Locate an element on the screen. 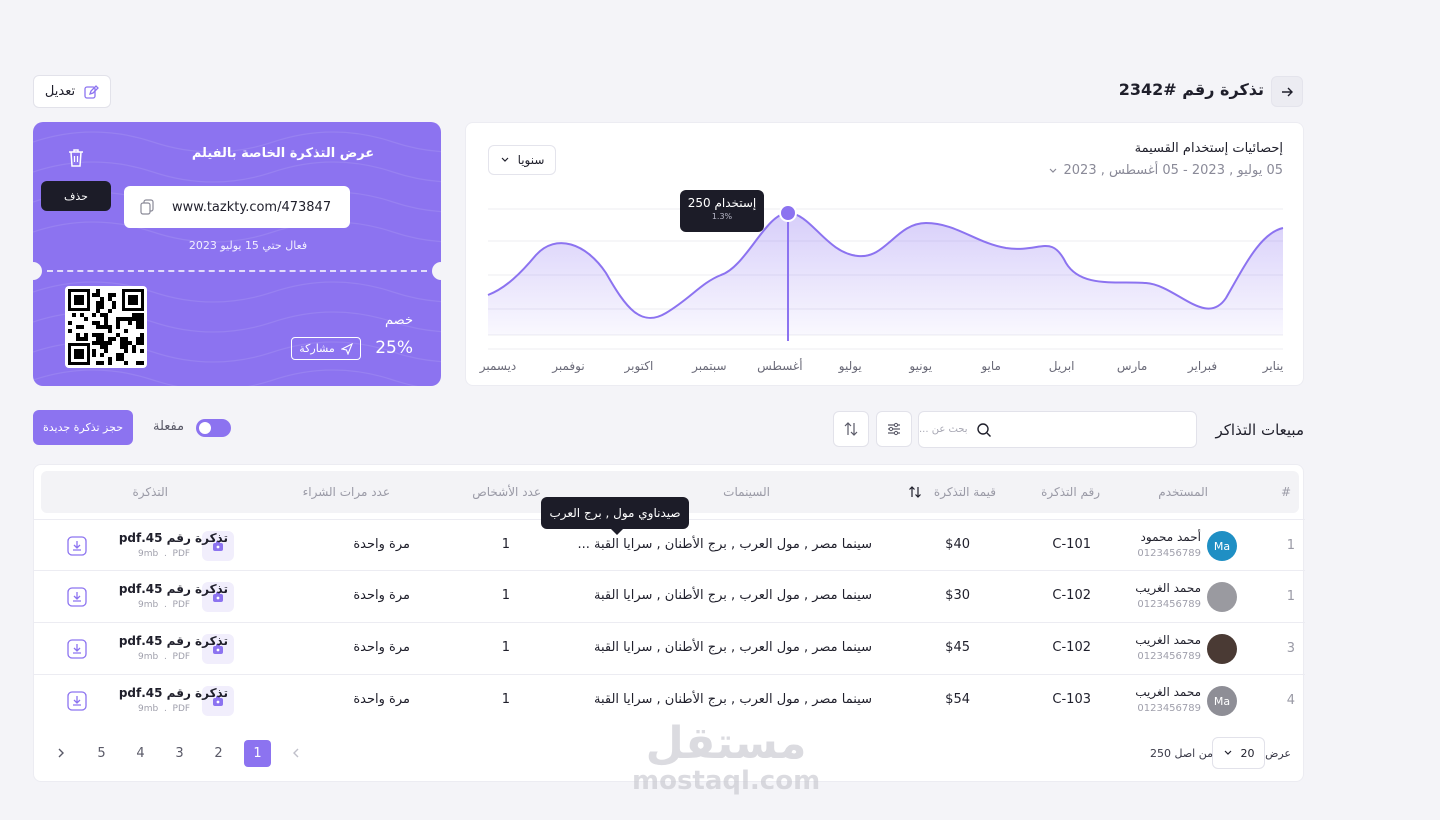  x-tick-label: سبتمبر is located at coordinates (708, 366).